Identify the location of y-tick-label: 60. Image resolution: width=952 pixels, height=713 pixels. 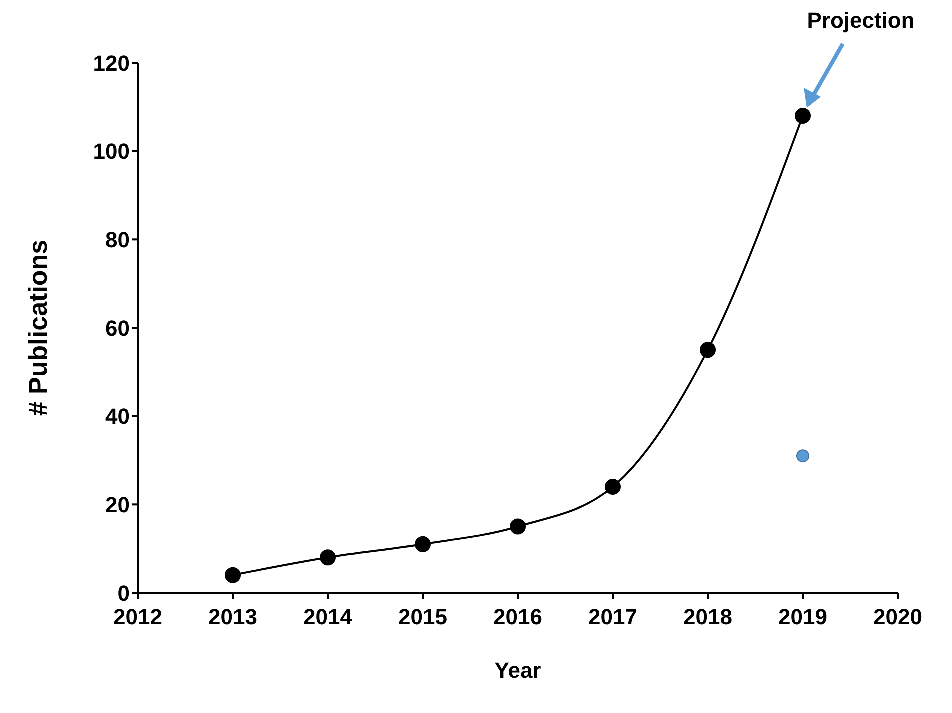
(118, 328).